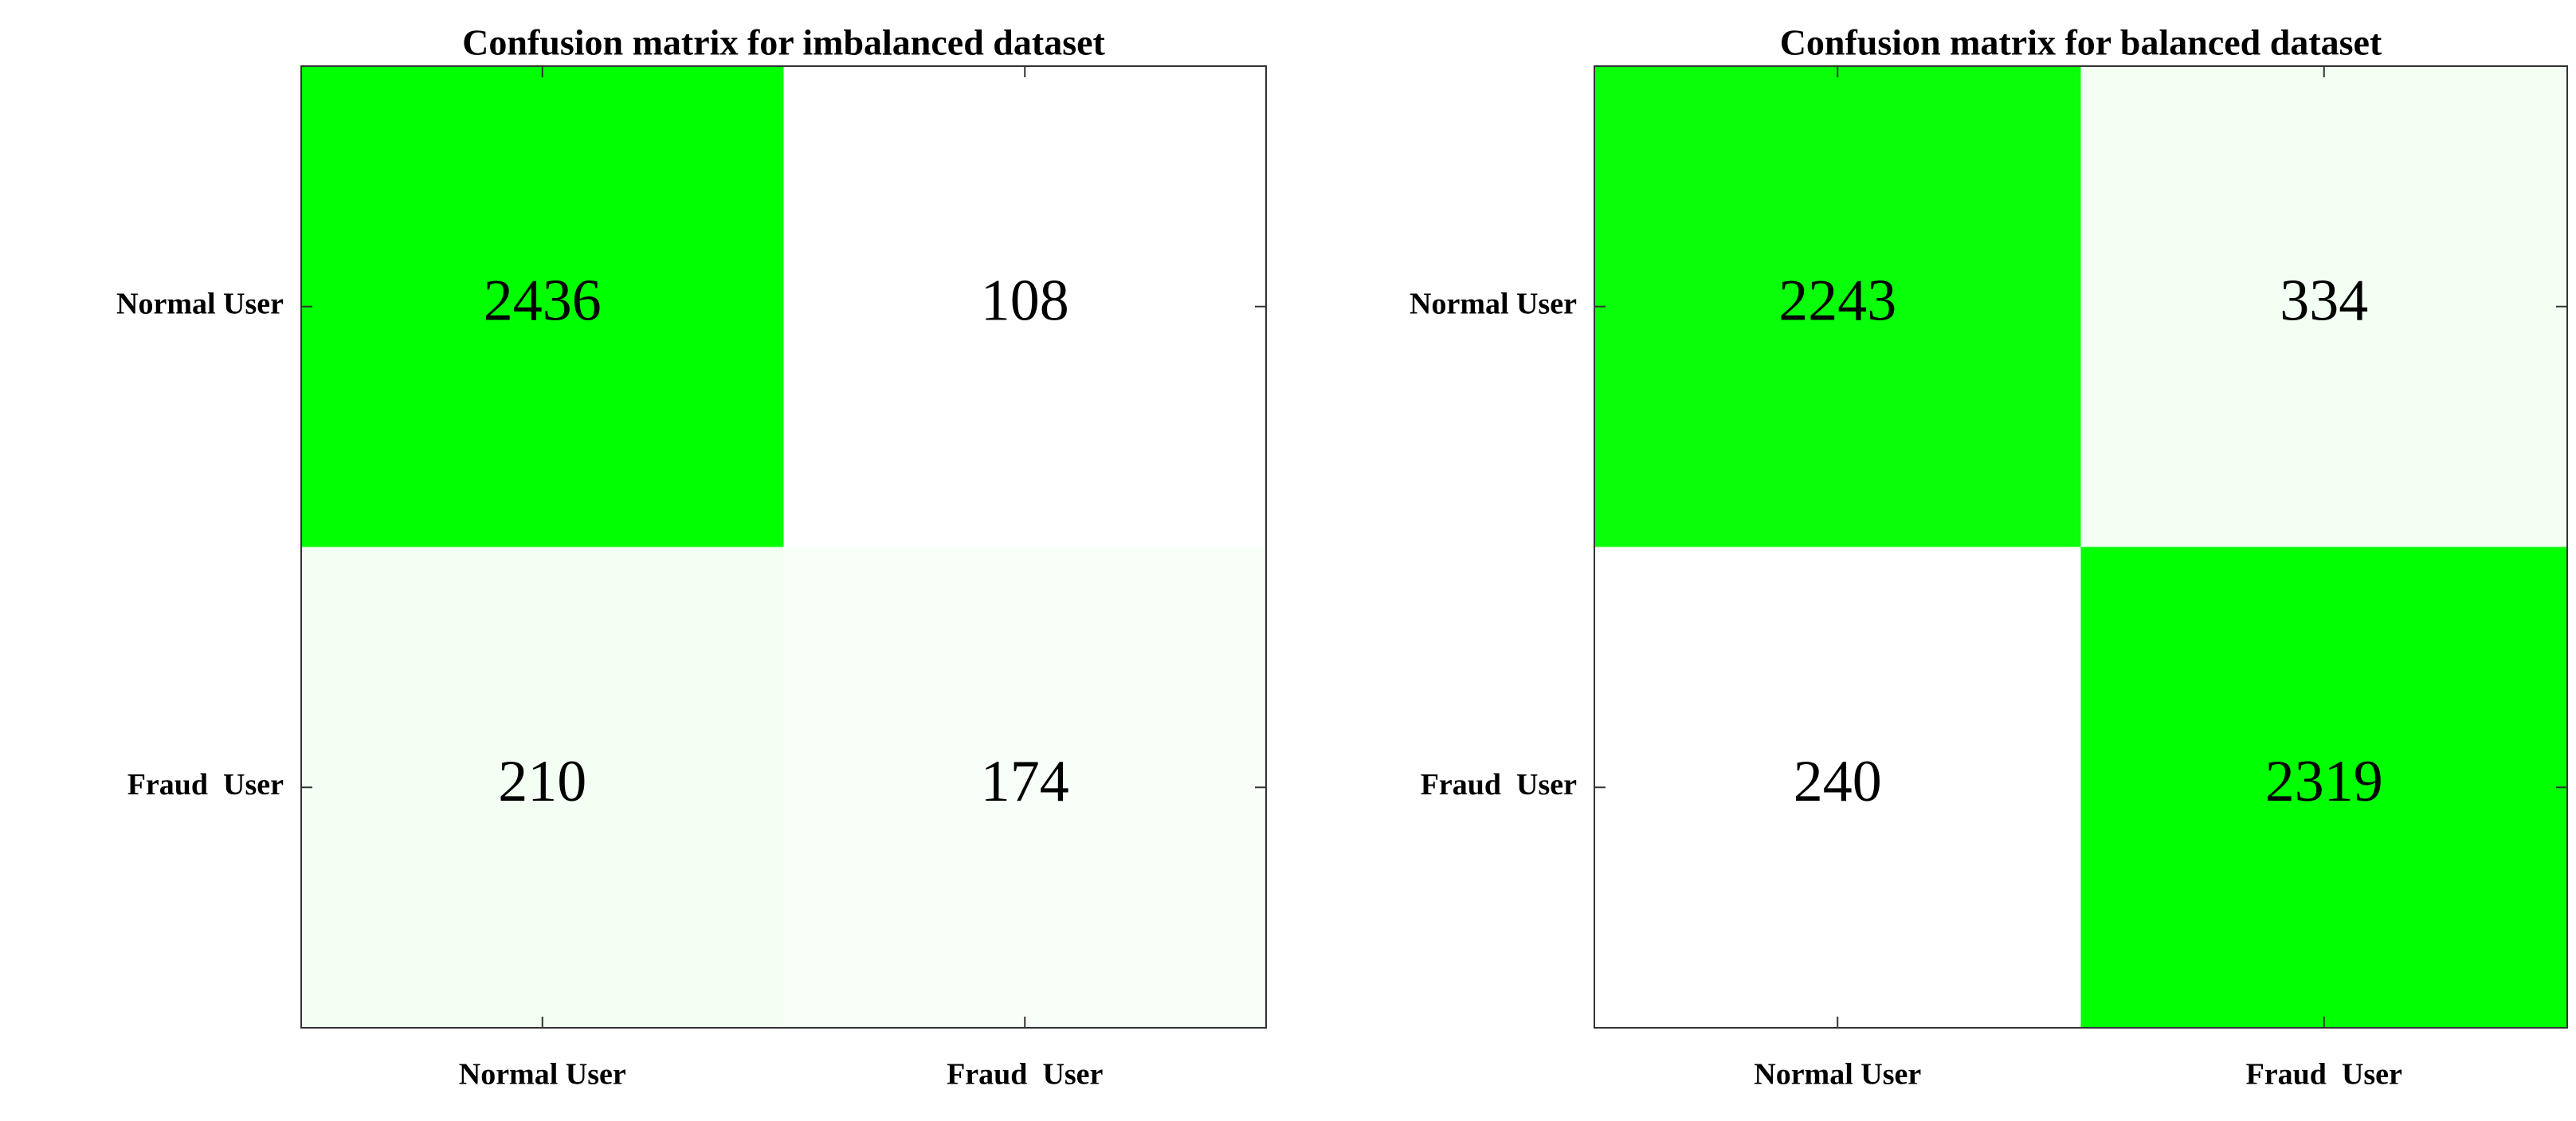 The width and height of the screenshot is (2576, 1121). I want to click on cell-label: 2319, so click(2324, 781).